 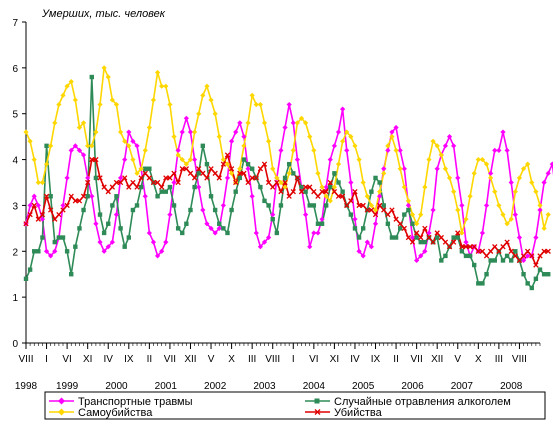 What do you see at coordinates (499, 359) in the screenshot?
I see `x-tick-label: III` at bounding box center [499, 359].